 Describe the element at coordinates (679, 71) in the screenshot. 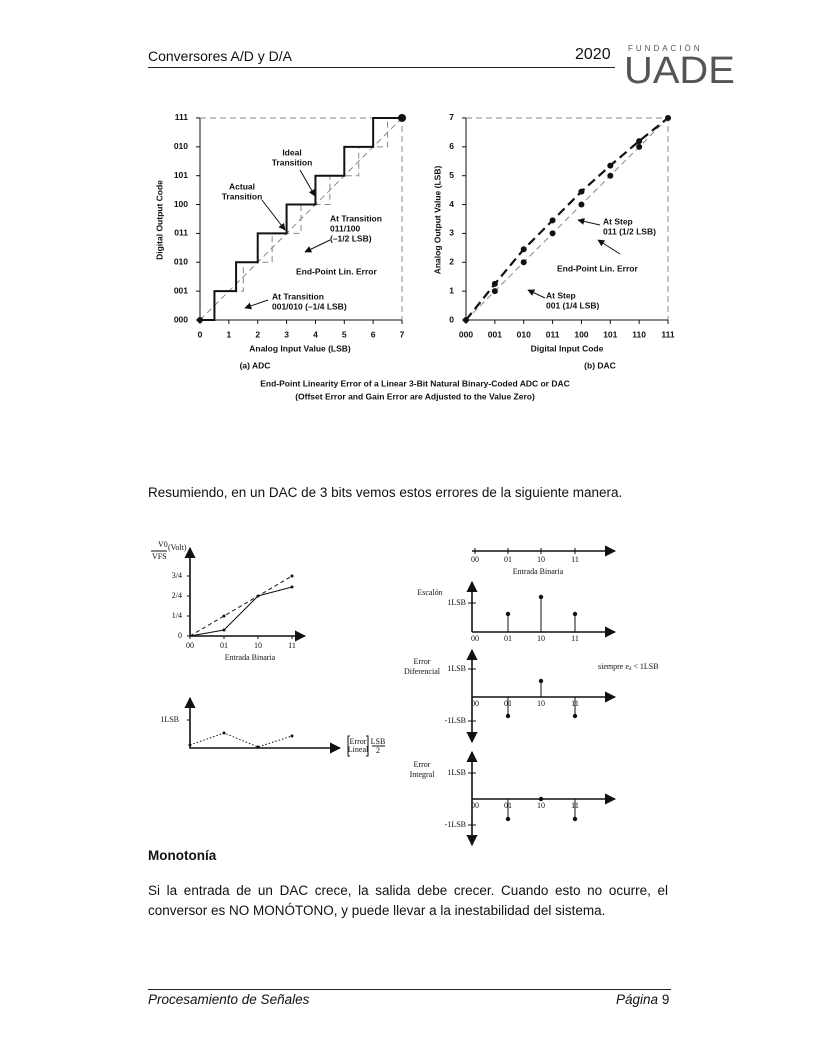

I see `logo: UADE` at that location.